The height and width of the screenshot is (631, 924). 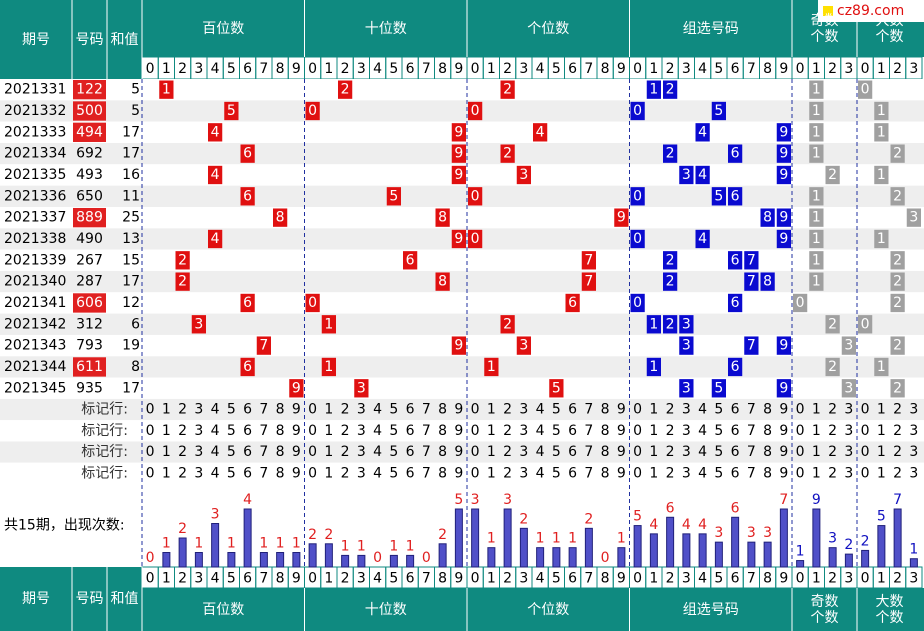 What do you see at coordinates (166, 90) in the screenshot?
I see `position-hit-label: 1` at bounding box center [166, 90].